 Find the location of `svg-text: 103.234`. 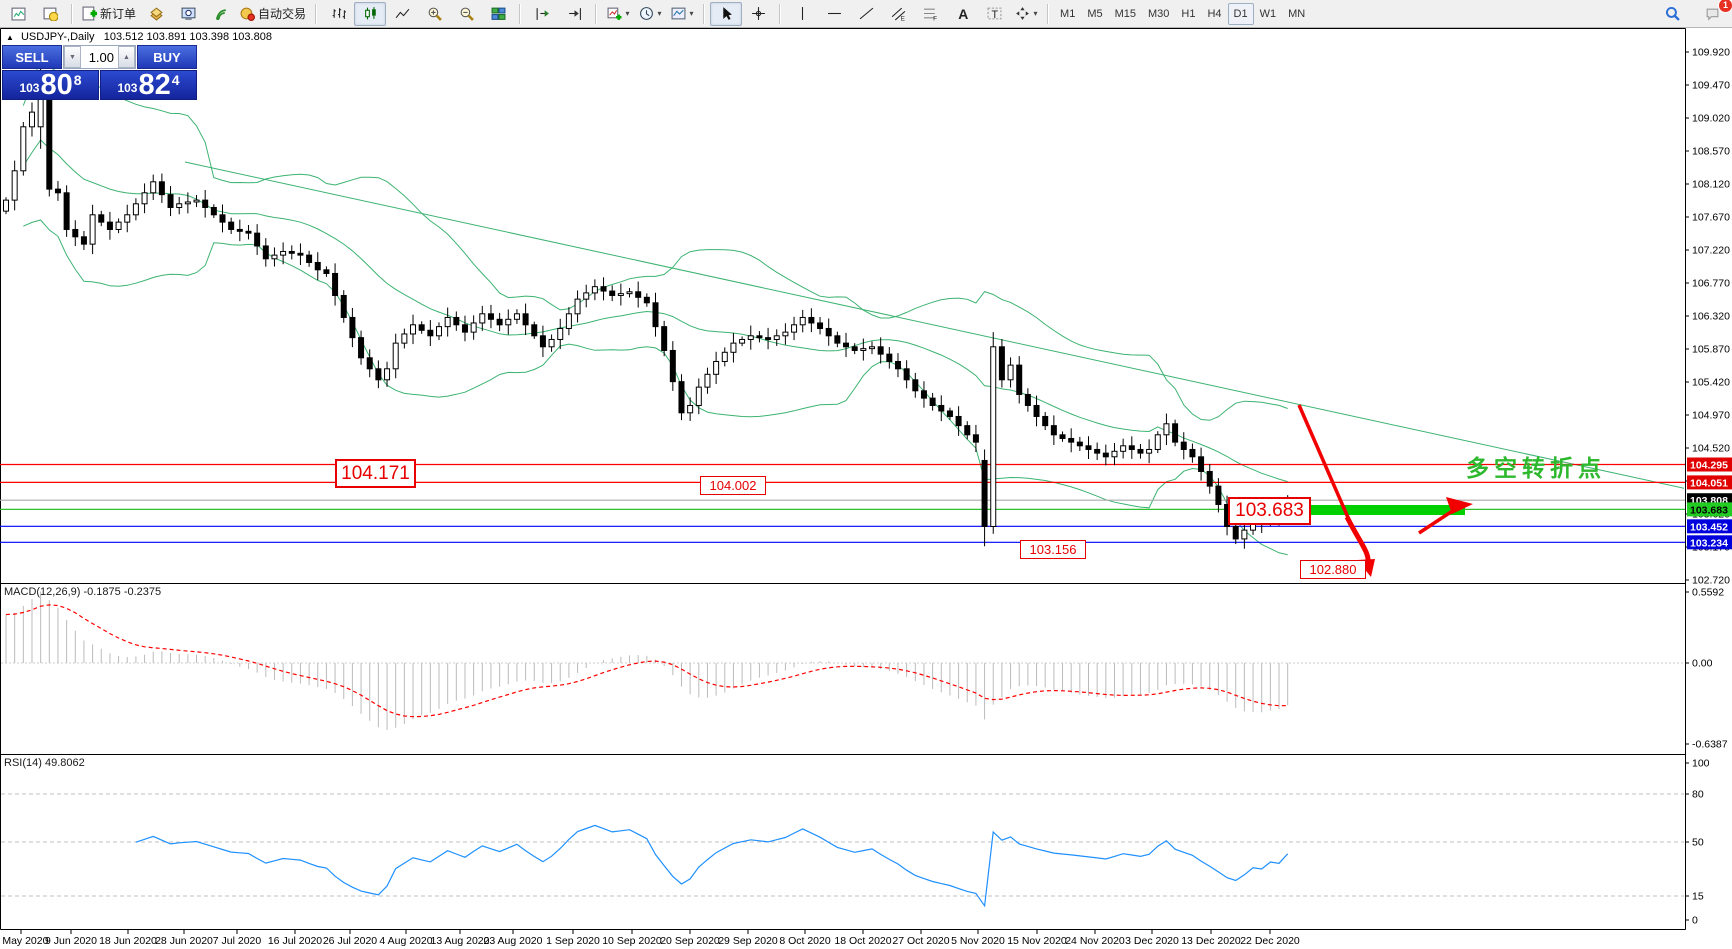

svg-text: 103.234 is located at coordinates (1709, 543).